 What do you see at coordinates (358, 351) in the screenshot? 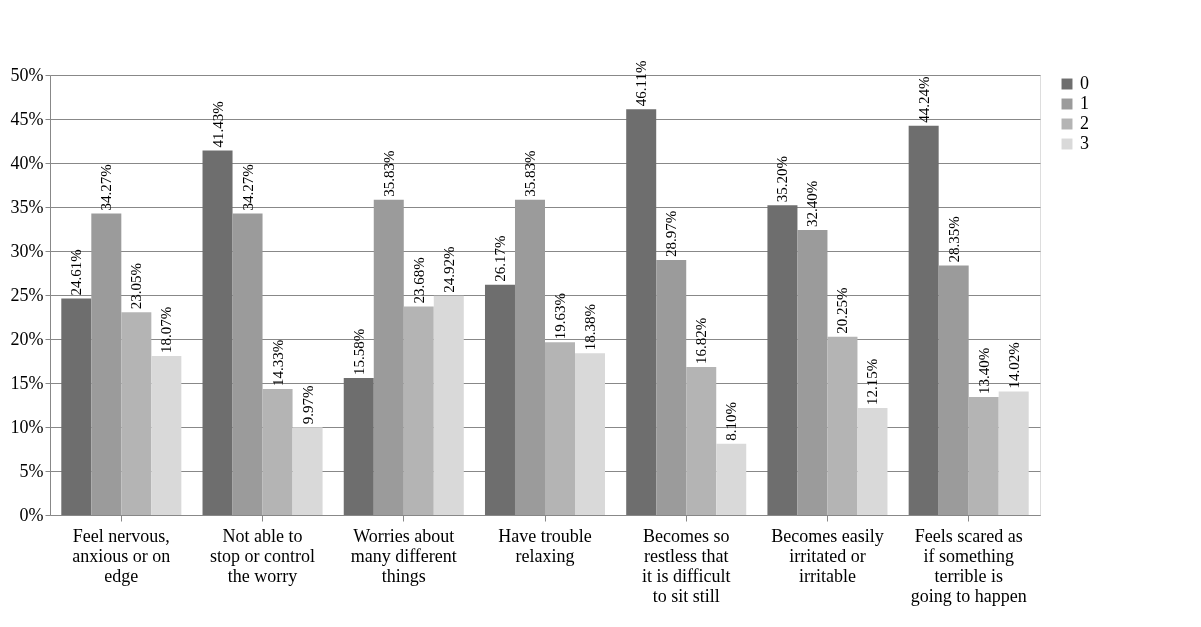
I see `data-label: 15.58%` at bounding box center [358, 351].